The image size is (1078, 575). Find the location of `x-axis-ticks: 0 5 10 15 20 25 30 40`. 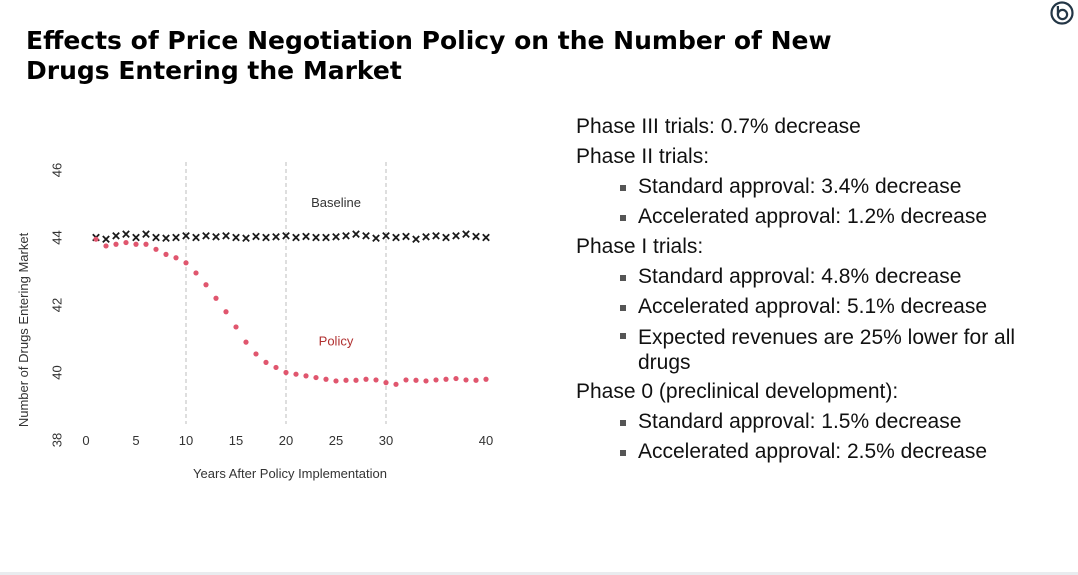

x-axis-ticks: 0 5 10 15 20 25 30 40 is located at coordinates (287, 440).